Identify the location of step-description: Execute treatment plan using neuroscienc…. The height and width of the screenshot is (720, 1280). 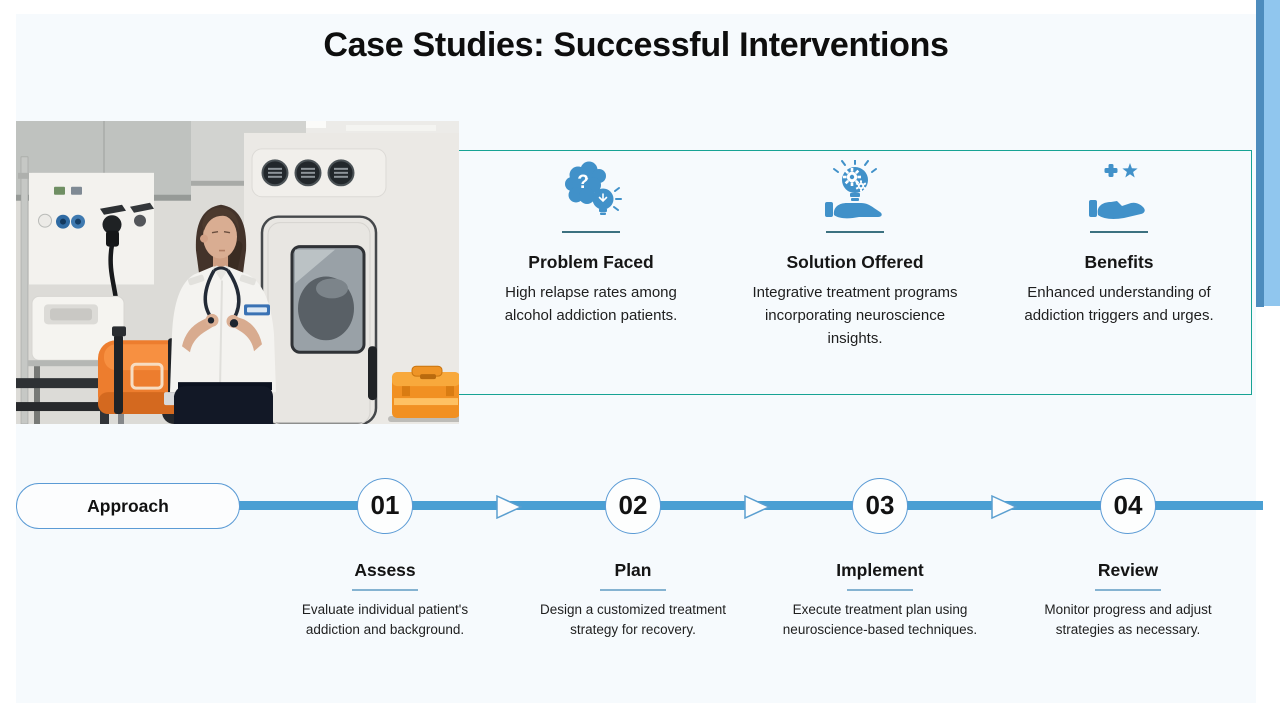
(880, 620).